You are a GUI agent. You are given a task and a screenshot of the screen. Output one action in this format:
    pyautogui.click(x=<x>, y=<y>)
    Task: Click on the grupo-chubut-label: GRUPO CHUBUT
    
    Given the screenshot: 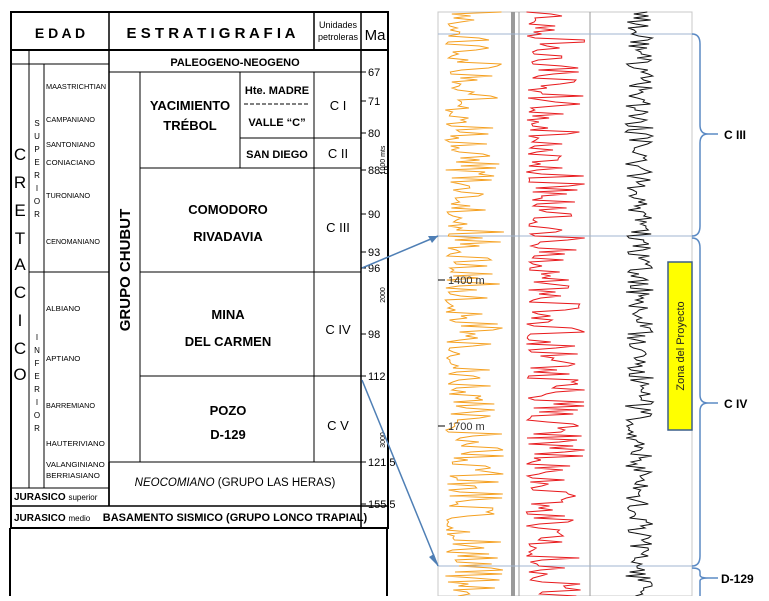 What is the action you would take?
    pyautogui.click(x=125, y=270)
    